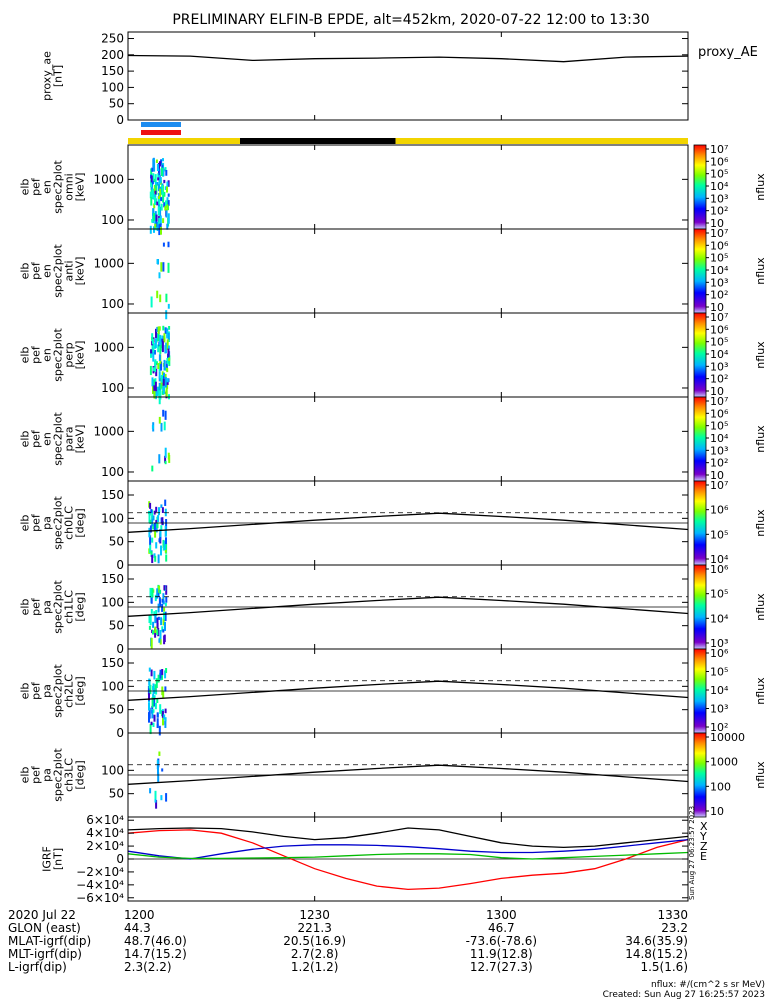  What do you see at coordinates (100, 885) in the screenshot?
I see `y-tick-label: −4×10⁴` at bounding box center [100, 885].